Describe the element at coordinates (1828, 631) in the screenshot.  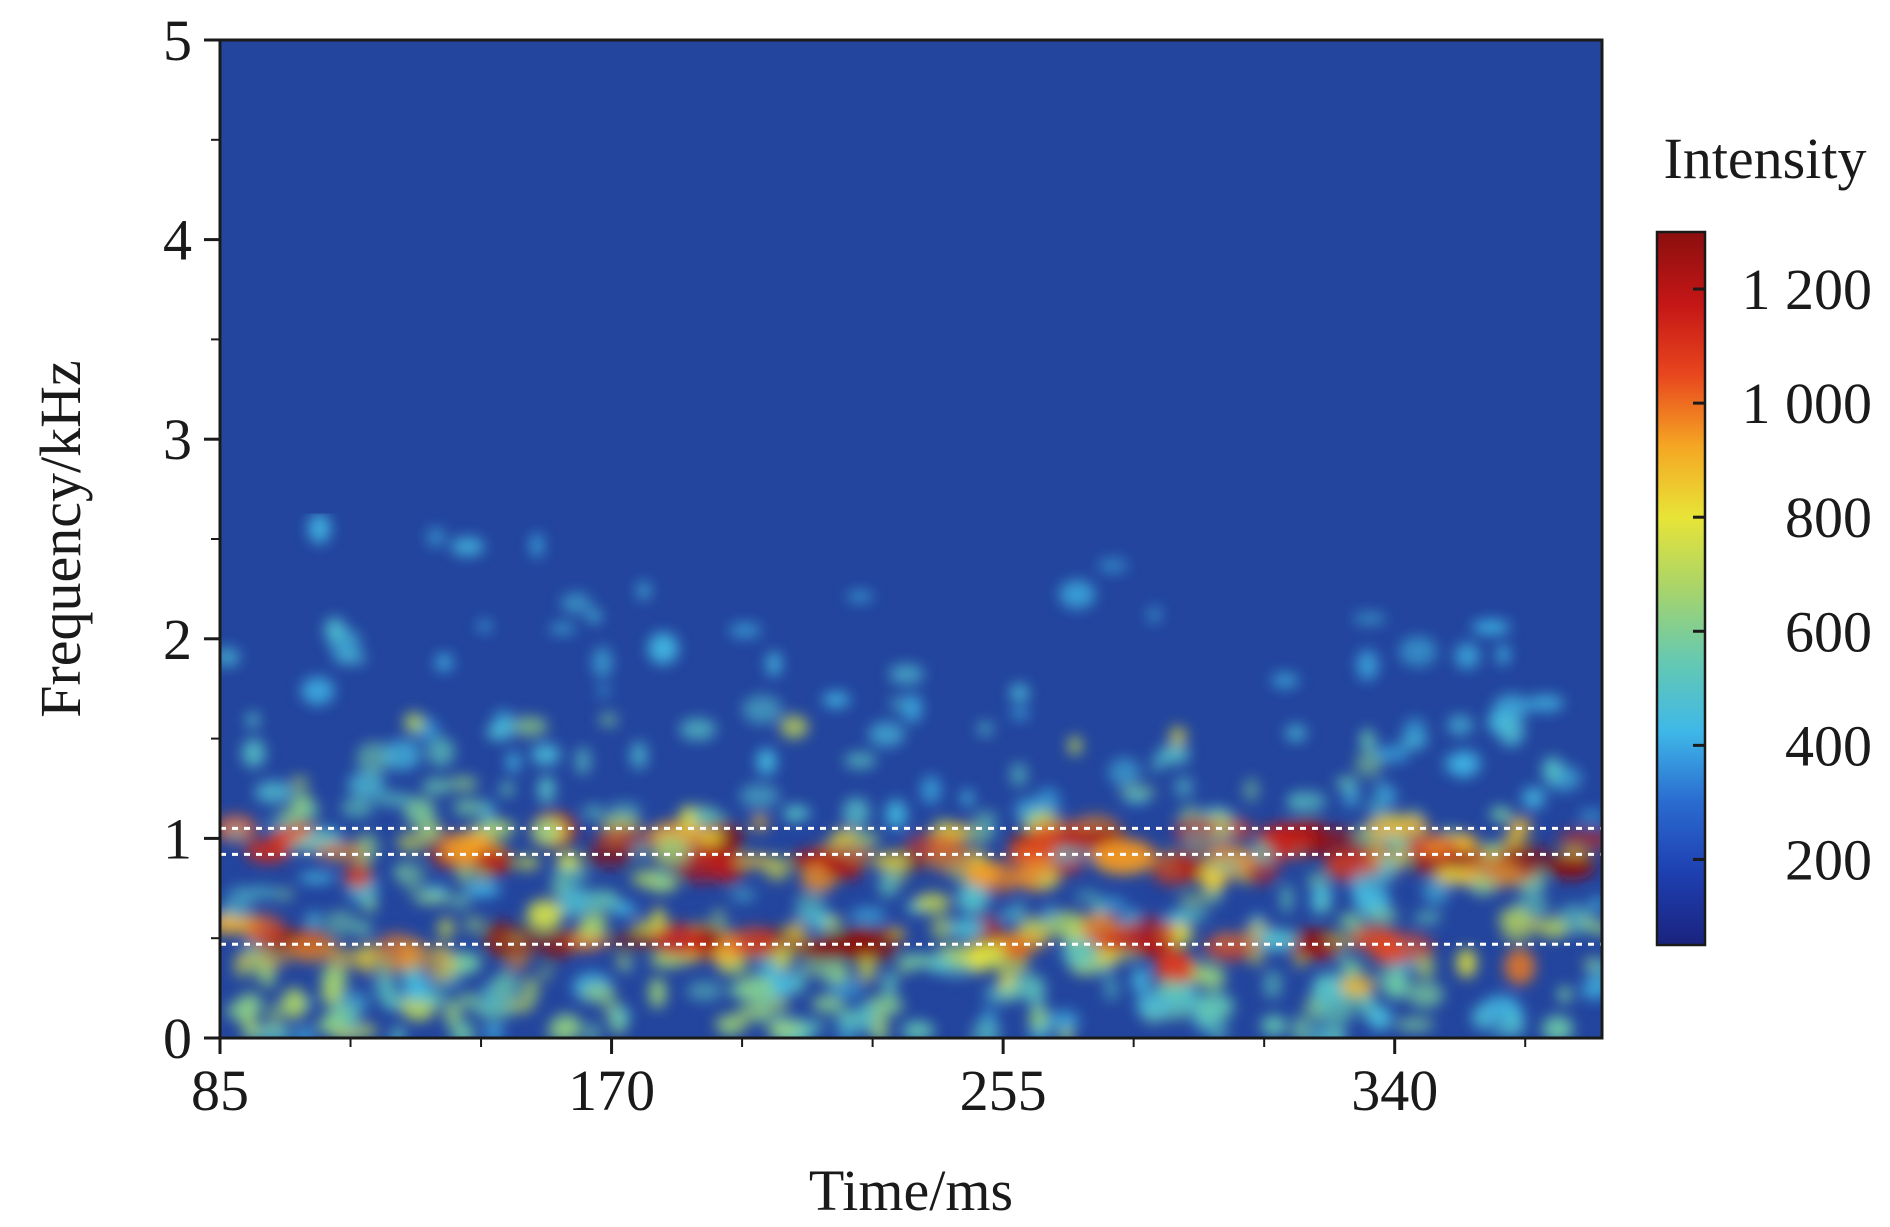
I see `colorbar-tick-label: 600` at that location.